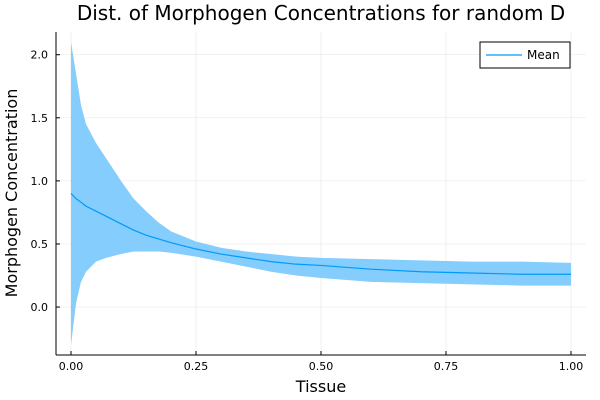  Describe the element at coordinates (321, 366) in the screenshot. I see `x-tick-label: 0.50` at that location.